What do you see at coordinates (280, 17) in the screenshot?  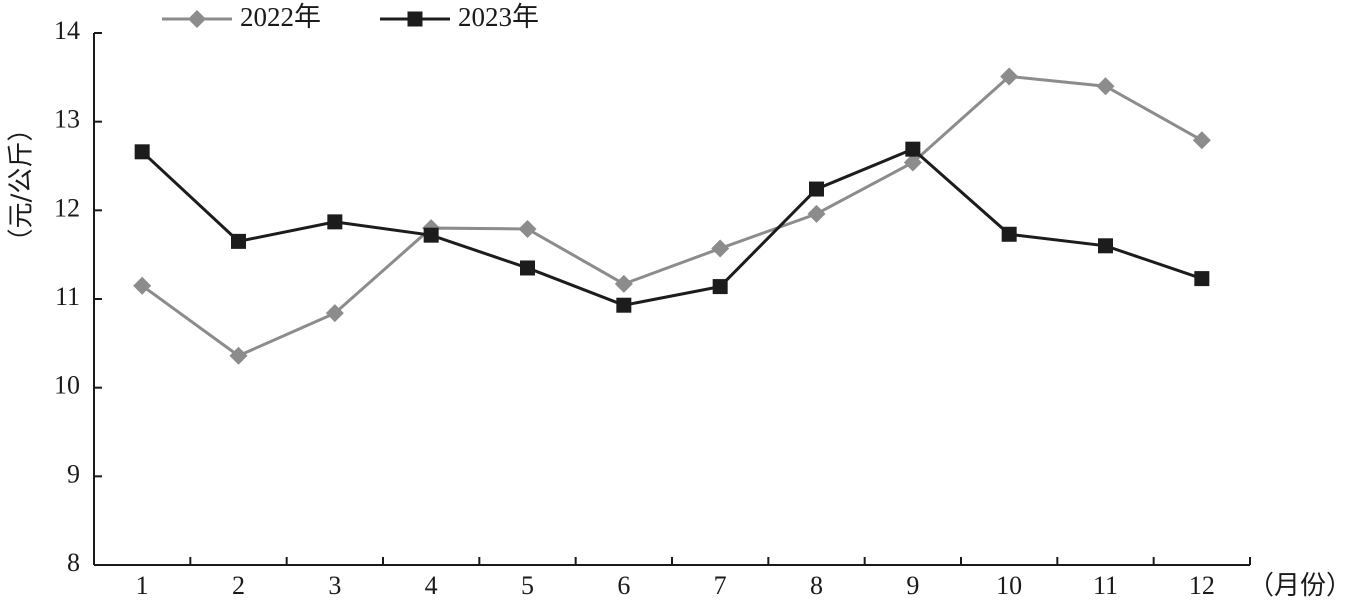 I see `legend-label: 2022年` at bounding box center [280, 17].